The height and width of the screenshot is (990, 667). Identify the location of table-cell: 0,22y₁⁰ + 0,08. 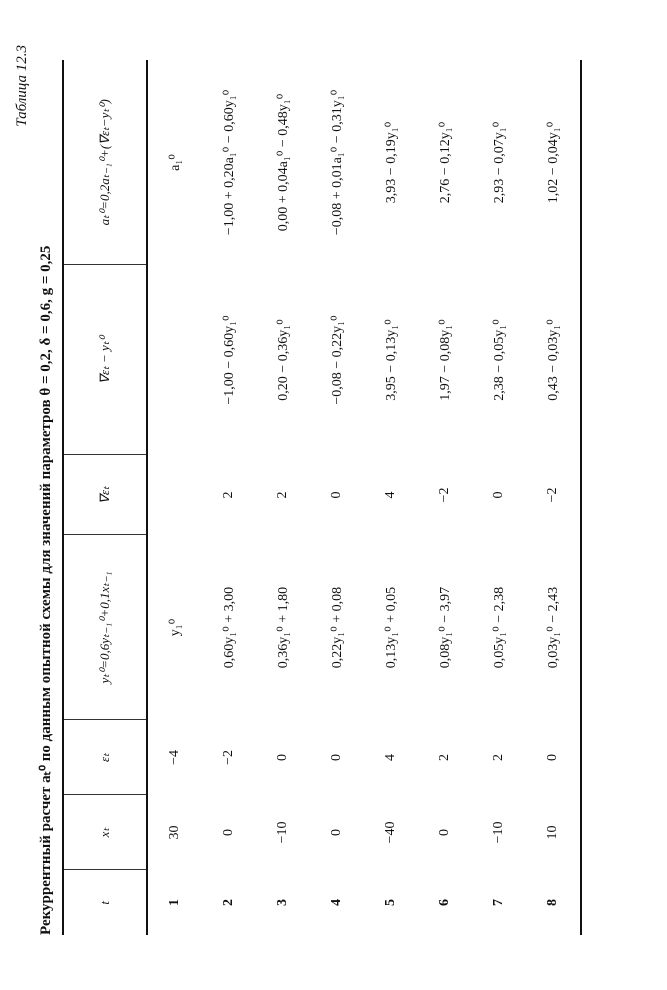
(337, 627).